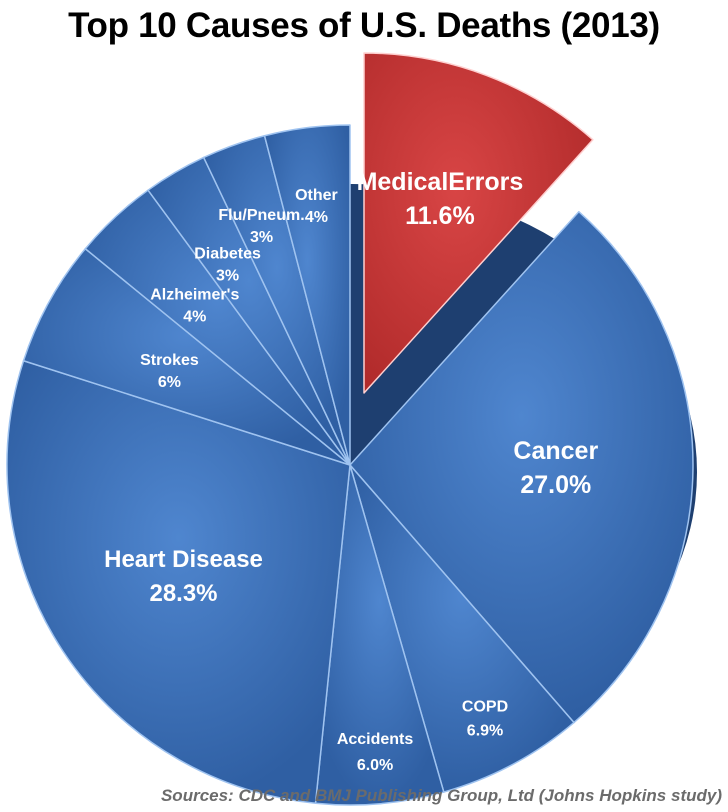 The width and height of the screenshot is (728, 812). What do you see at coordinates (169, 382) in the screenshot?
I see `slice-value-strokes: 6%` at bounding box center [169, 382].